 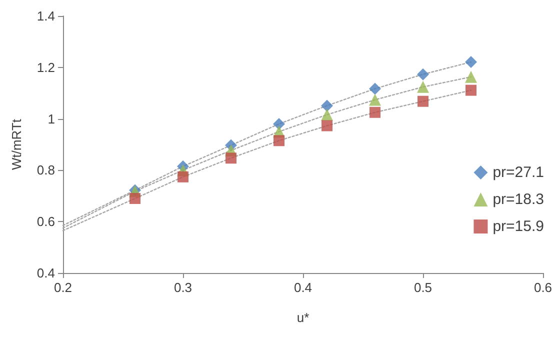 I want to click on y-tick-label: 0.4, so click(x=45, y=273).